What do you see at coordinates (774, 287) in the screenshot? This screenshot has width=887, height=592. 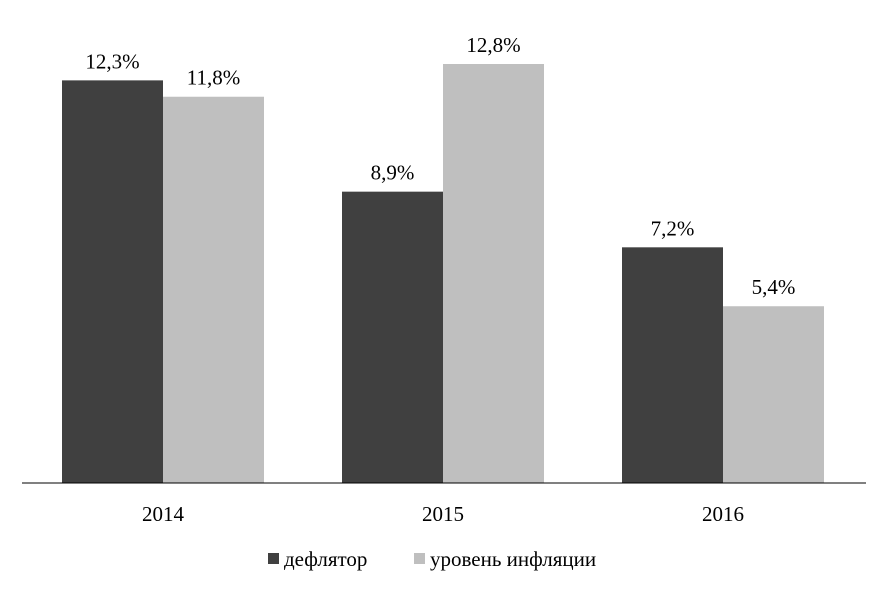 I see `data-label-2016-inflation: 5,4%` at bounding box center [774, 287].